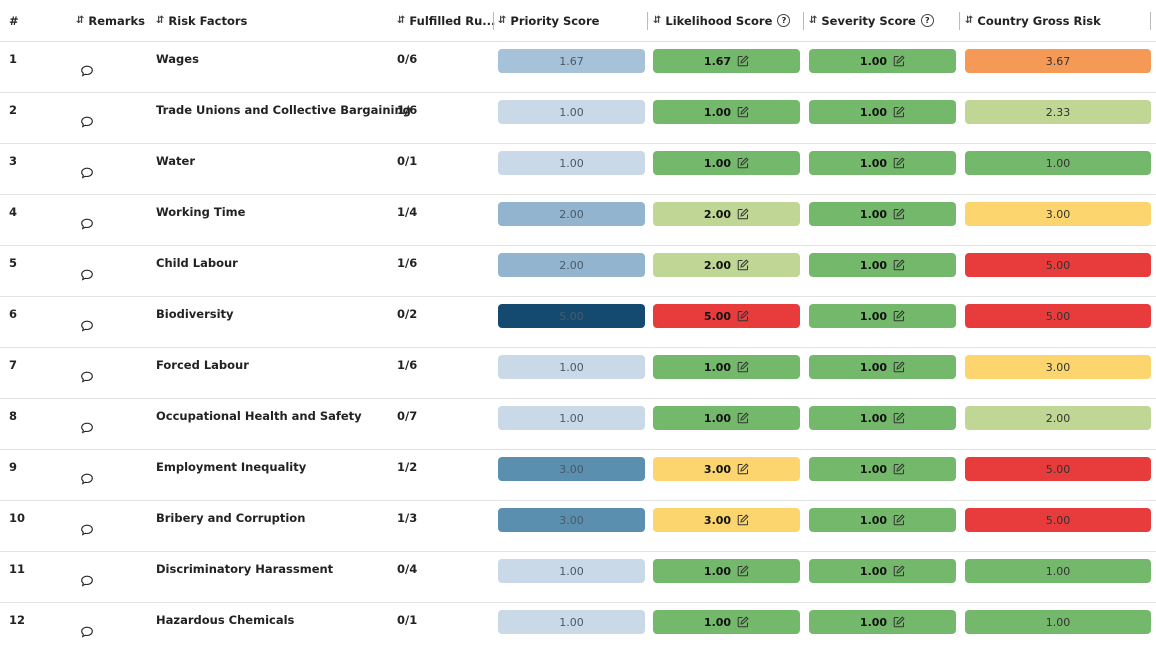  I want to click on col-header-likelihood-score: ⇵ Likelihood Score ?, so click(722, 20).